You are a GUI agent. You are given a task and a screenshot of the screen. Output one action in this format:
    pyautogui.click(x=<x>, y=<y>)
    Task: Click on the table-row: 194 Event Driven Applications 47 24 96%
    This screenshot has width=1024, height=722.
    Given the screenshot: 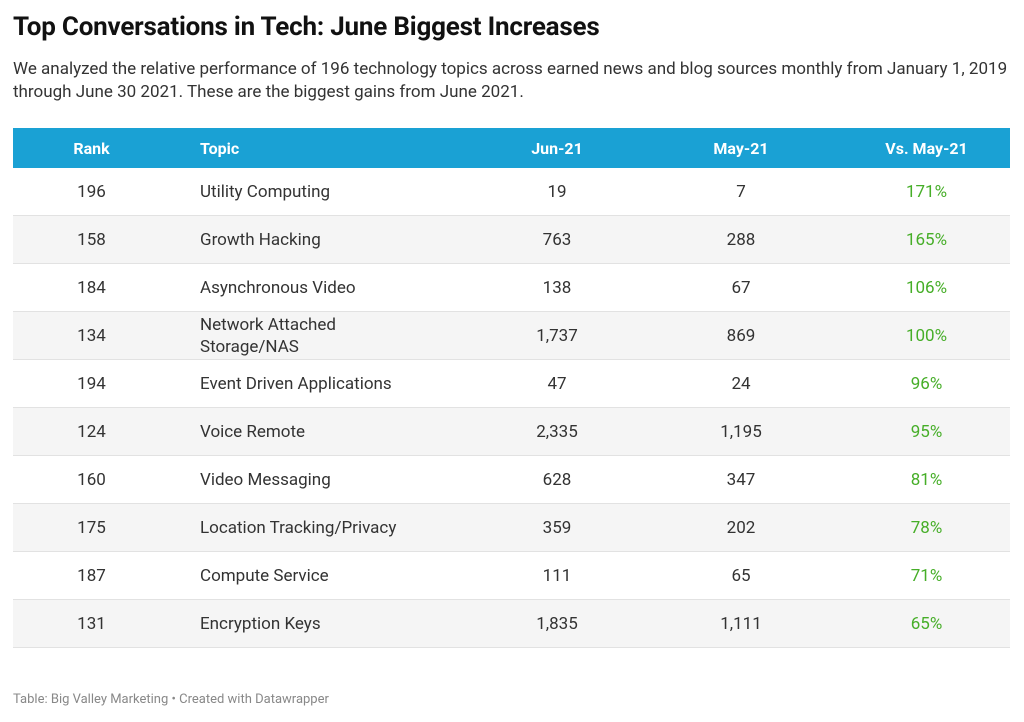 What is the action you would take?
    pyautogui.click(x=511, y=383)
    